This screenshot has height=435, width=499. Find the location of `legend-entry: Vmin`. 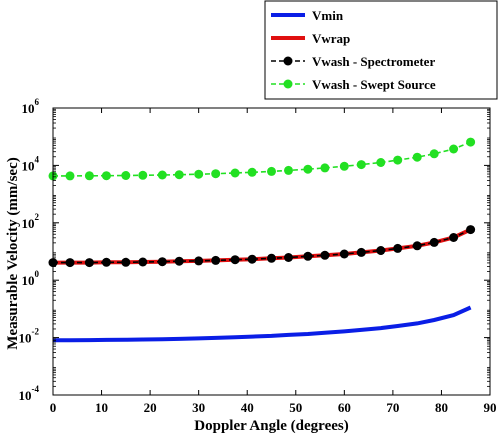

legend-entry: Vmin is located at coordinates (307, 15).